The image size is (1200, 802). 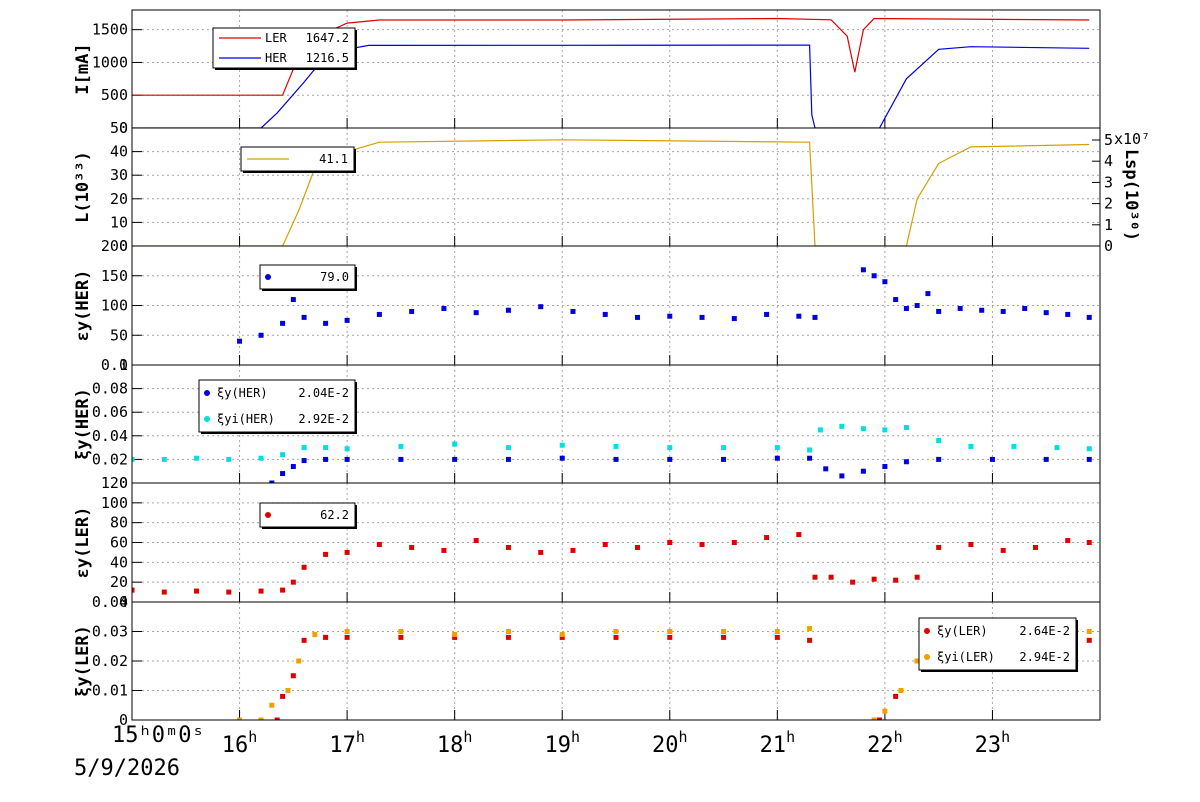 I want to click on y-tick-label: 60, so click(x=119, y=543).